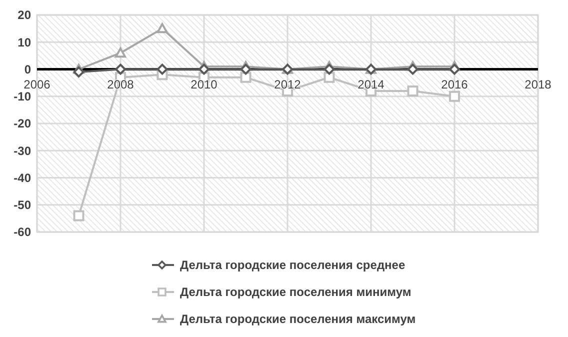  I want to click on x-tick-label: 2012, so click(288, 84).